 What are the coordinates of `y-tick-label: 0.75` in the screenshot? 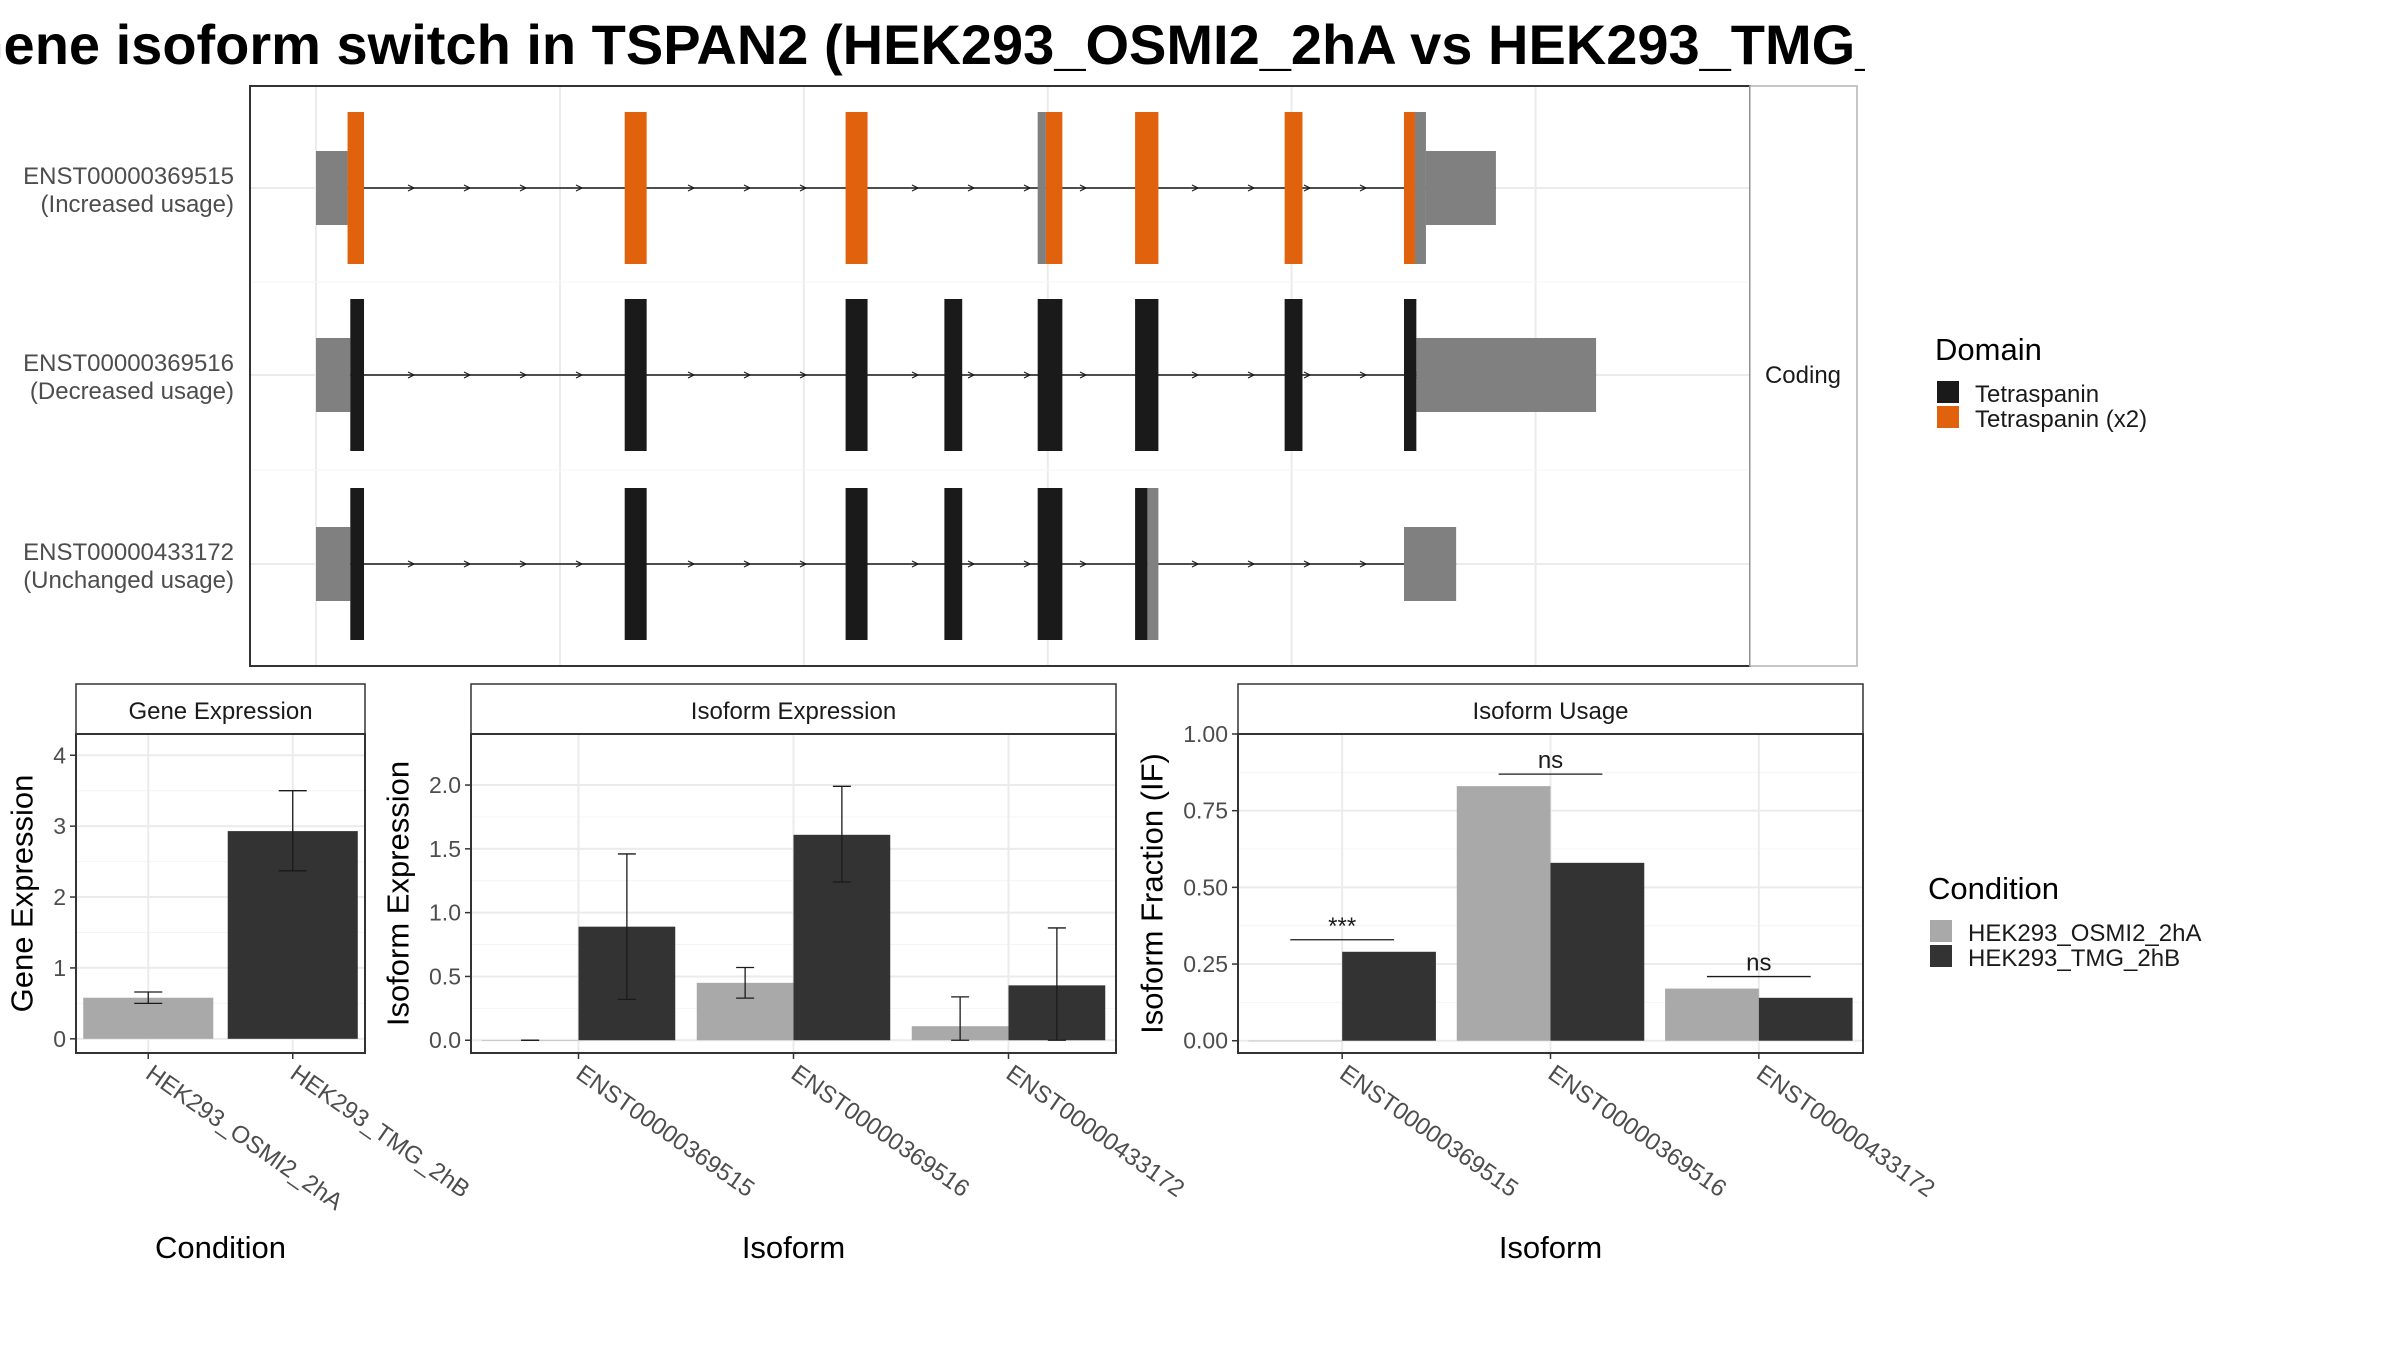 It's located at (1205, 811).